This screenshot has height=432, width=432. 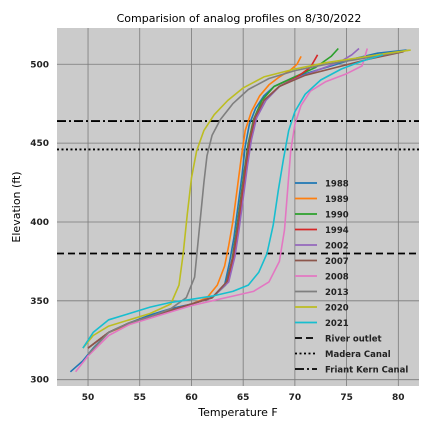 I want to click on x-tick-label: 60, so click(x=191, y=398).